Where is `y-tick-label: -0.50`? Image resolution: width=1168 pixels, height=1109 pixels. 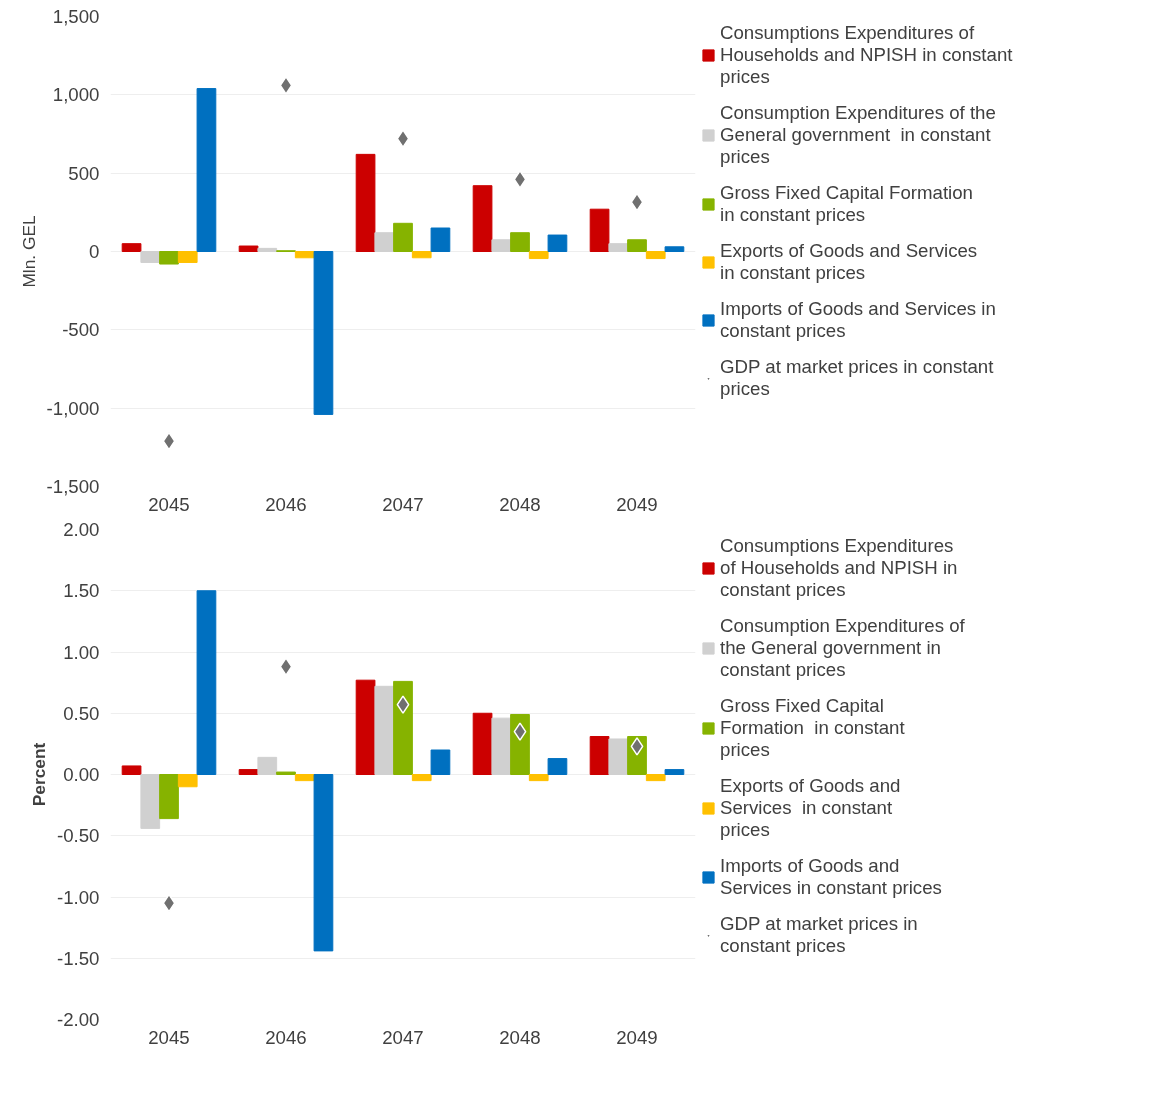
y-tick-label: -0.50 is located at coordinates (78, 836).